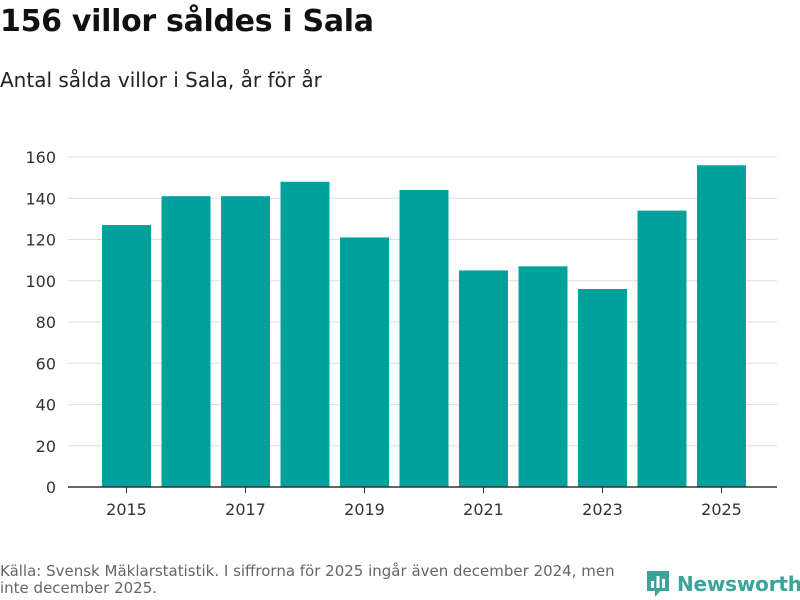 Image resolution: width=800 pixels, height=600 pixels. I want to click on y-tick-label-120: 120, so click(40, 240).